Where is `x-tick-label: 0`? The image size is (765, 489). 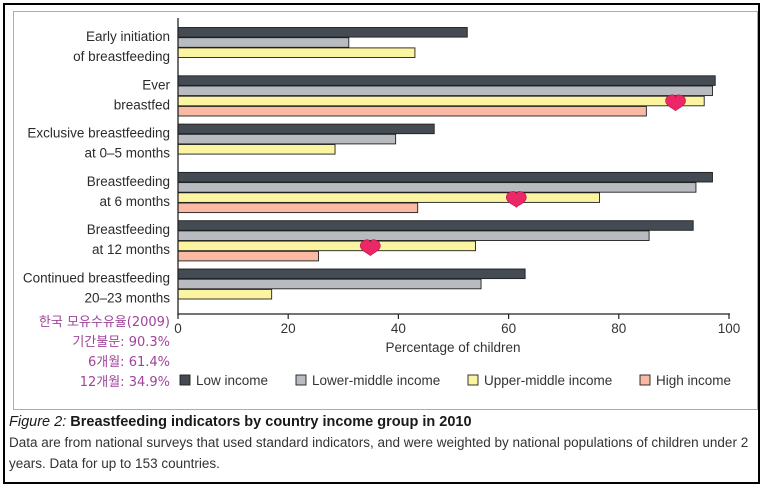 x-tick-label: 0 is located at coordinates (178, 328).